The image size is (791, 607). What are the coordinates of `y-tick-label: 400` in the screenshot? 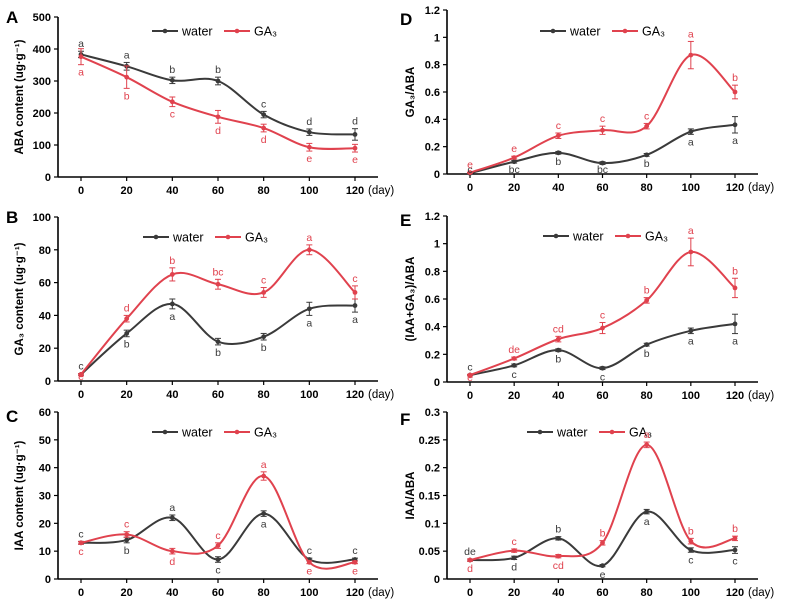 It's located at (42, 50).